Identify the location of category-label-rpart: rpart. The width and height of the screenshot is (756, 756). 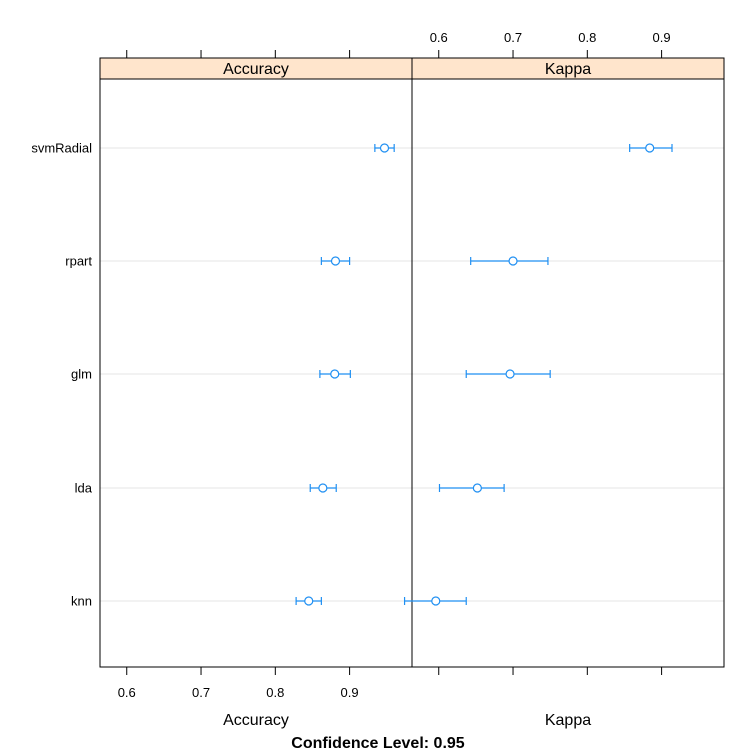
(78, 261).